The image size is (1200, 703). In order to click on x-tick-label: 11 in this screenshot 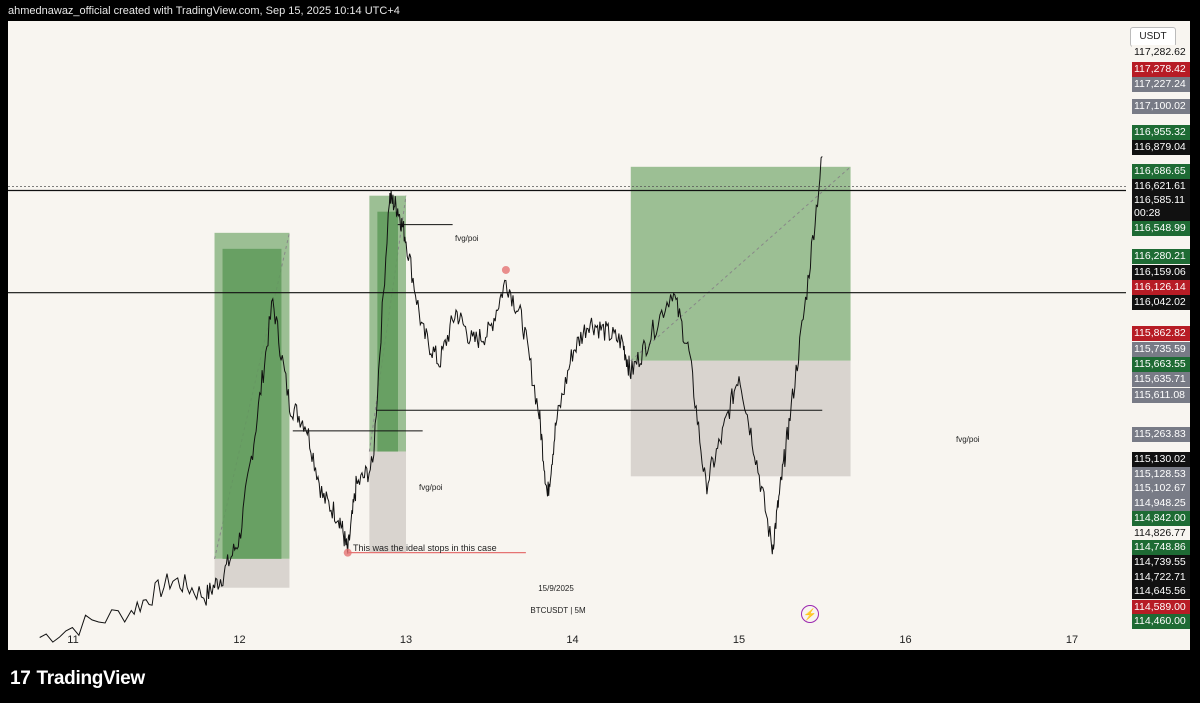, I will do `click(72, 640)`.